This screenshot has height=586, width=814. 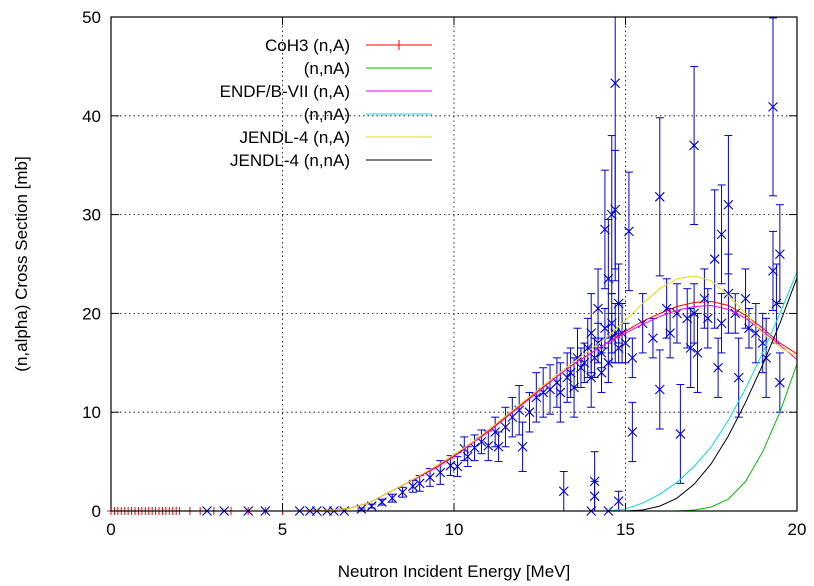 What do you see at coordinates (91, 116) in the screenshot?
I see `y-tick-label: 40` at bounding box center [91, 116].